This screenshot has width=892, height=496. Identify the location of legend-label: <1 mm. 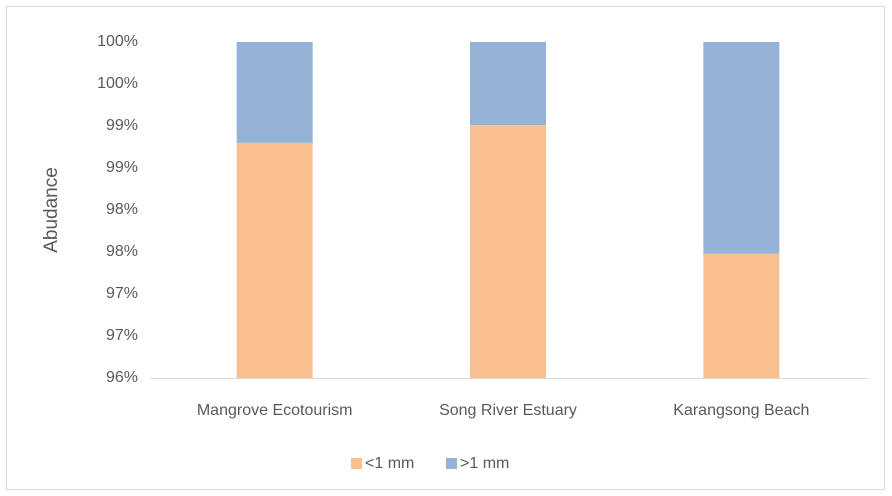
(389, 463).